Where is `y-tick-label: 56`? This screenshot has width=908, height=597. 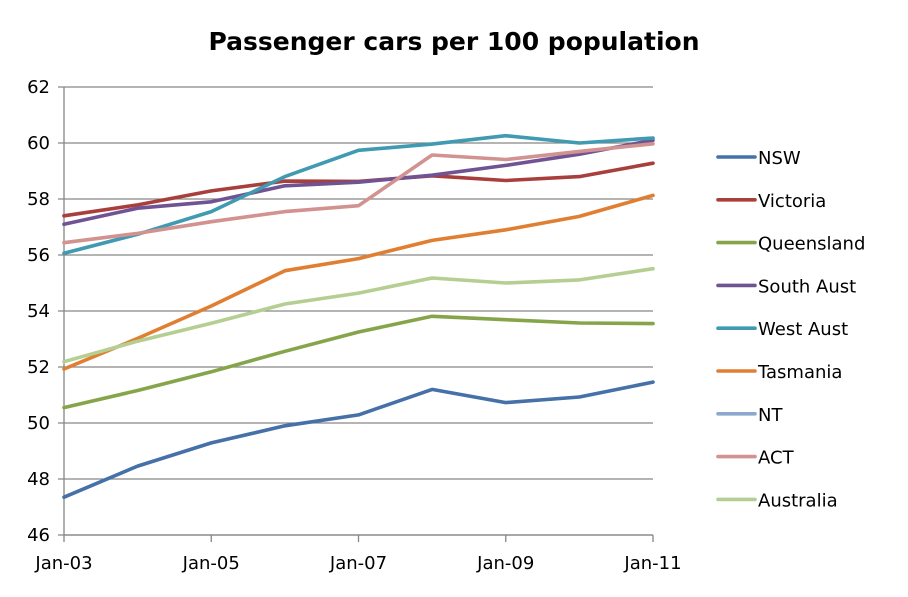 y-tick-label: 56 is located at coordinates (38, 255).